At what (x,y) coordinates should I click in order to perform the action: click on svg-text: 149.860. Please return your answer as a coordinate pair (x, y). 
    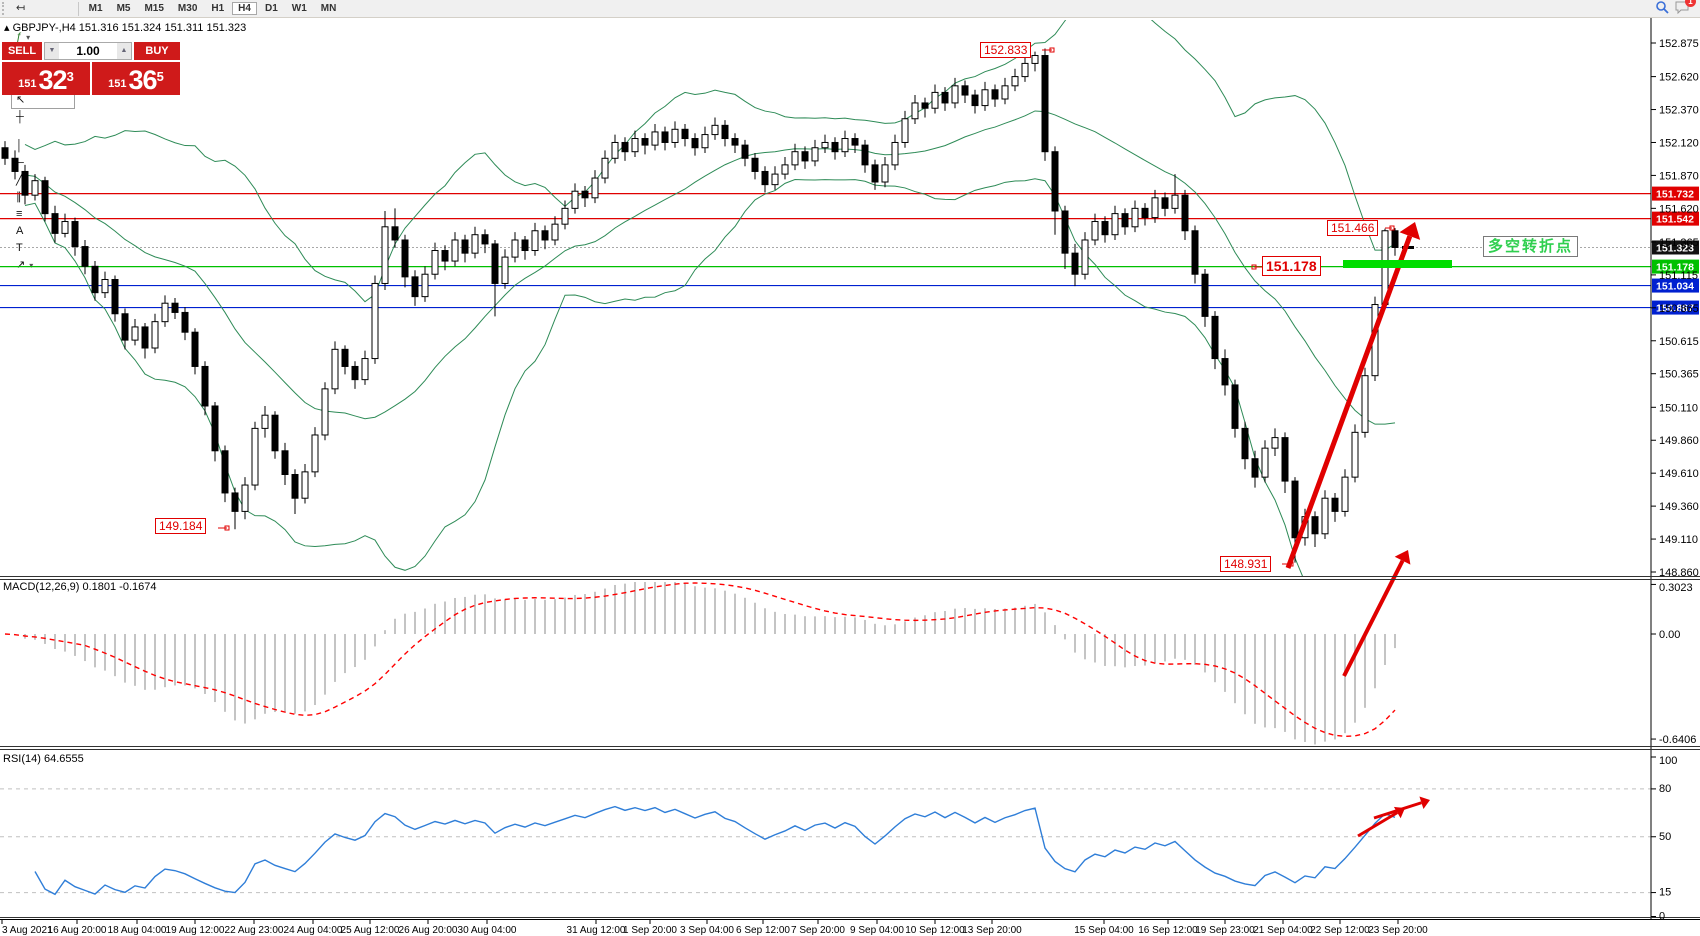
    Looking at the image, I should click on (1679, 441).